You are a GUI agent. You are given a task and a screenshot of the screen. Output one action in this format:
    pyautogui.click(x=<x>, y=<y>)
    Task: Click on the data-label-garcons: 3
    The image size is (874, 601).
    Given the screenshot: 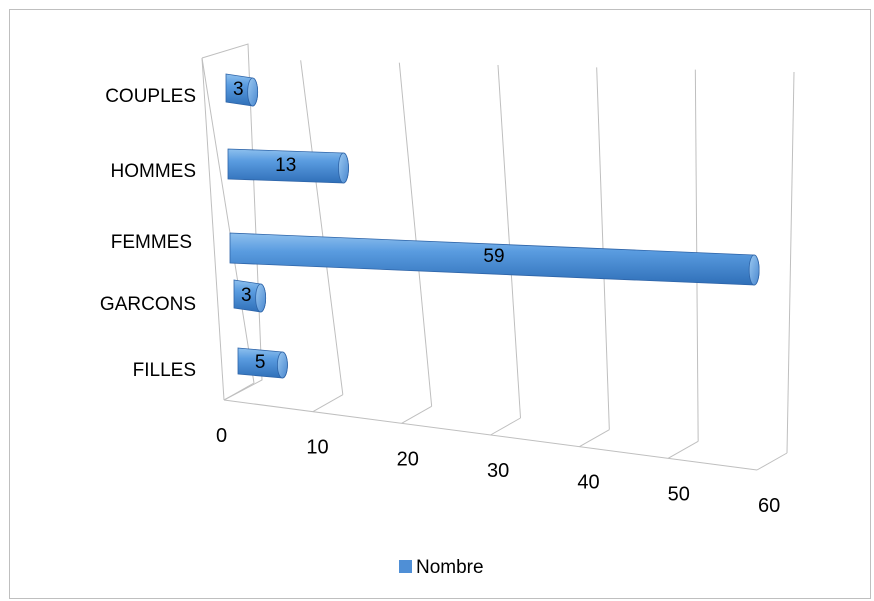 What is the action you would take?
    pyautogui.click(x=246, y=295)
    